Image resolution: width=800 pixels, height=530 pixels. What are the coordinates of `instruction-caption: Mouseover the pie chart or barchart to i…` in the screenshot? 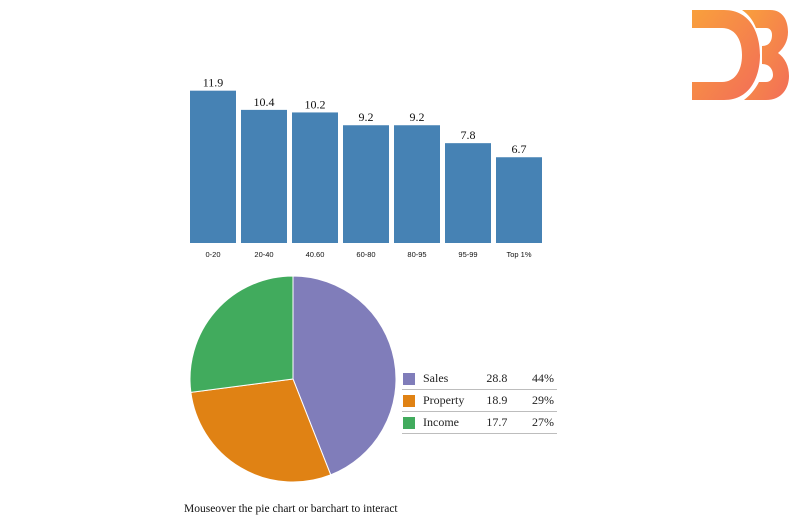 It's located at (291, 509).